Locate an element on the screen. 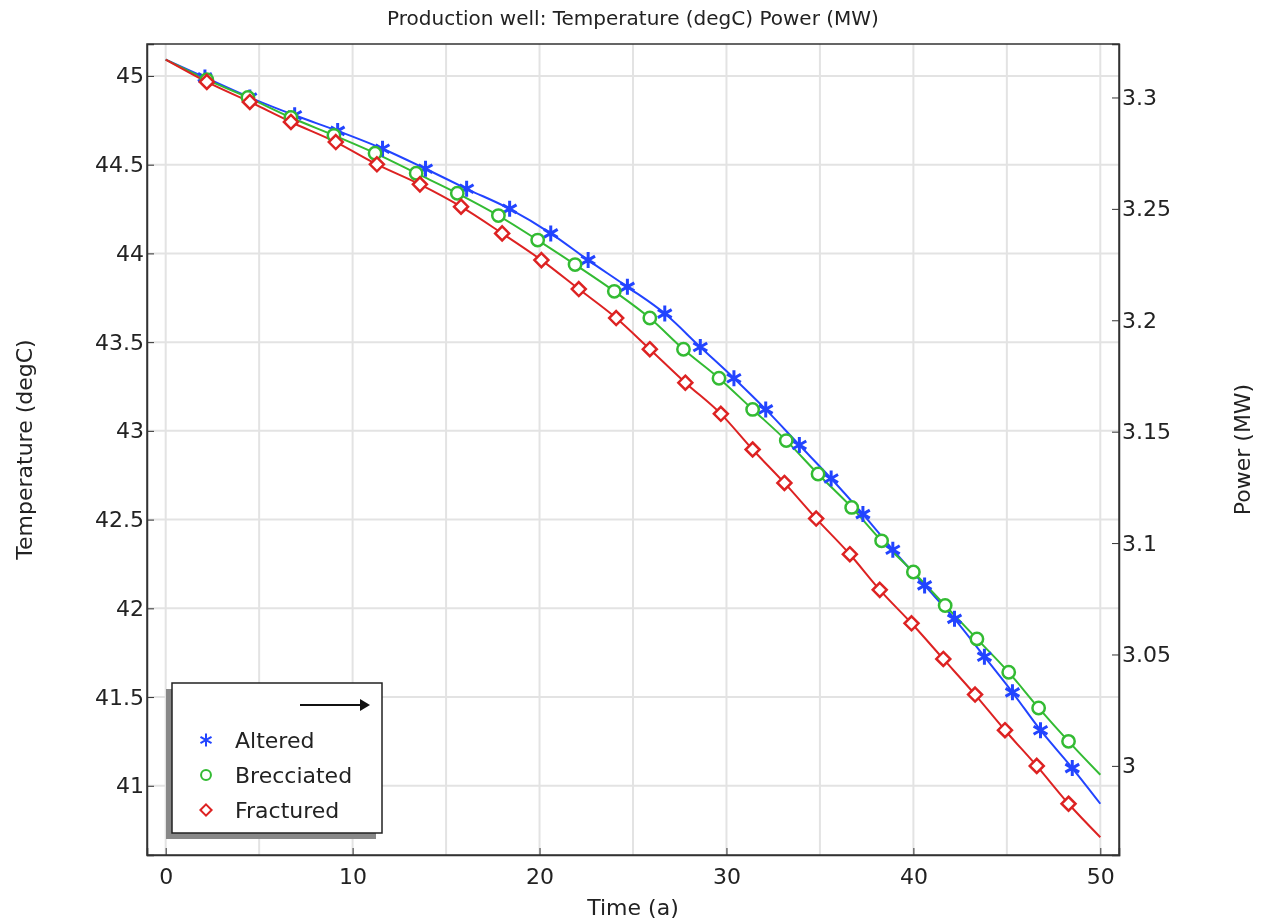 Image resolution: width=1262 pixels, height=923 pixels. y2-tick-label: 3.2 is located at coordinates (1139, 320).